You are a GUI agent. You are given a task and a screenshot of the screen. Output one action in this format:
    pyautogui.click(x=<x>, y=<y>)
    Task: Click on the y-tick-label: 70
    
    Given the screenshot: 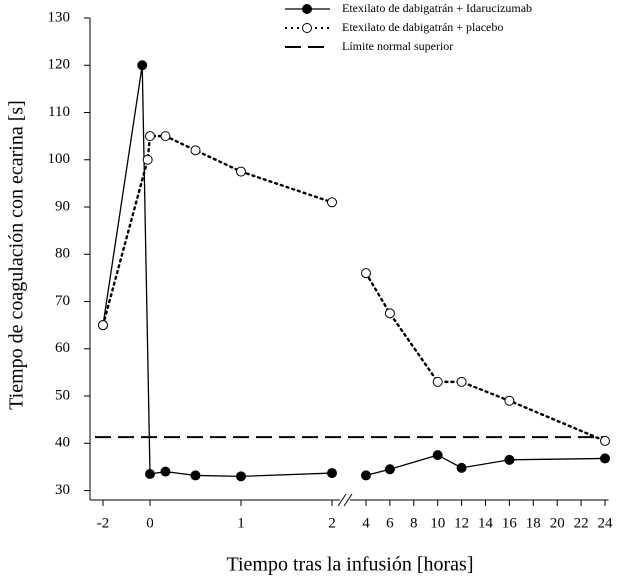 What is the action you would take?
    pyautogui.click(x=62, y=301)
    